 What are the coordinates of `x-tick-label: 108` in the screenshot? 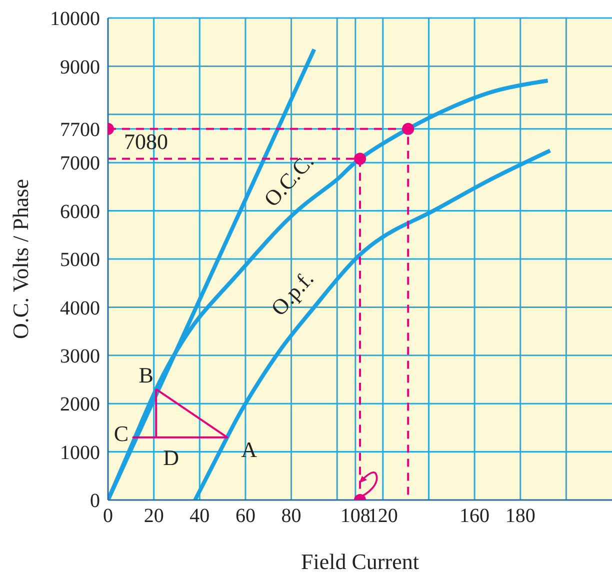 It's located at (355, 516).